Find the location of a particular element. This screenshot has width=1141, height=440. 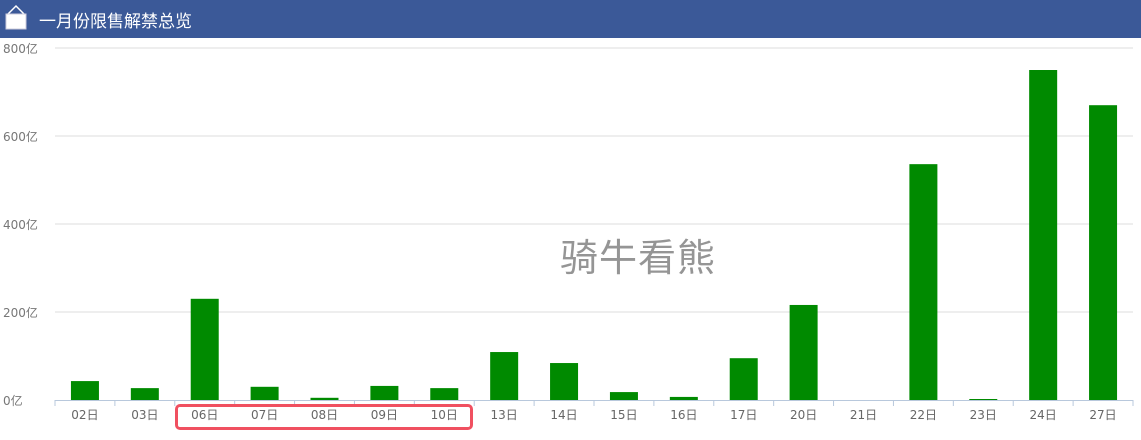

x-tick-label: 14日 is located at coordinates (563, 415).